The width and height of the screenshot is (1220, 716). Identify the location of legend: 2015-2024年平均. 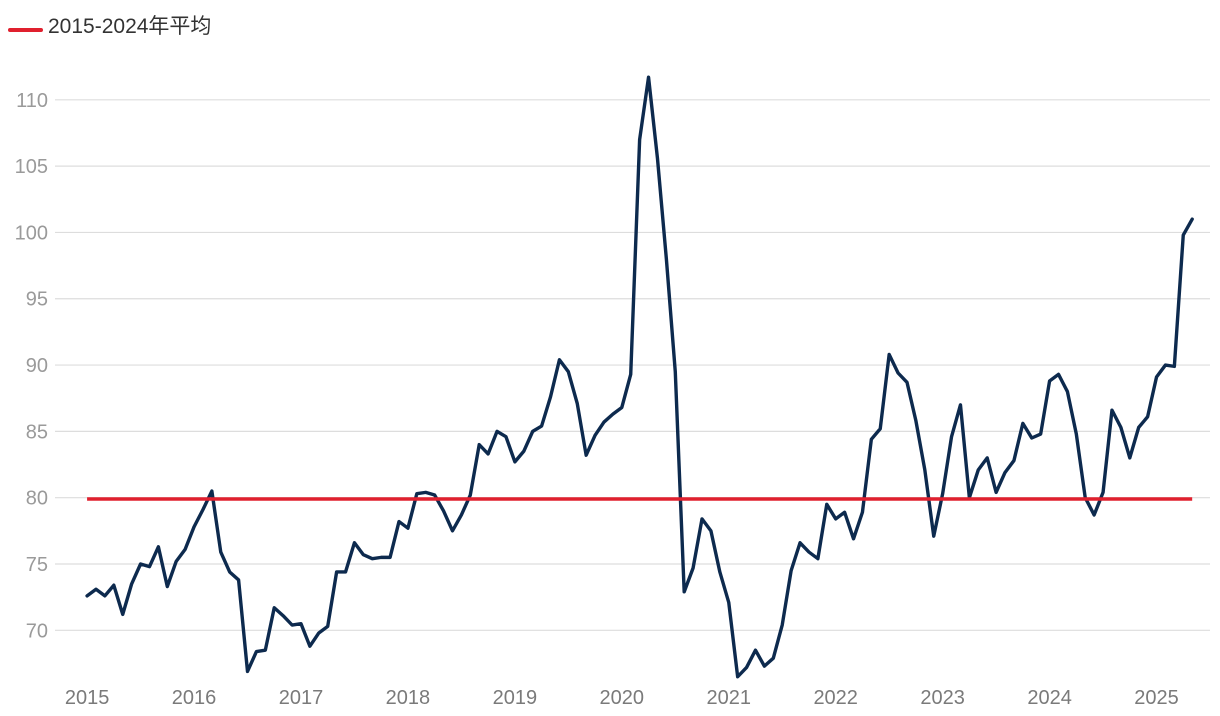
(109, 26).